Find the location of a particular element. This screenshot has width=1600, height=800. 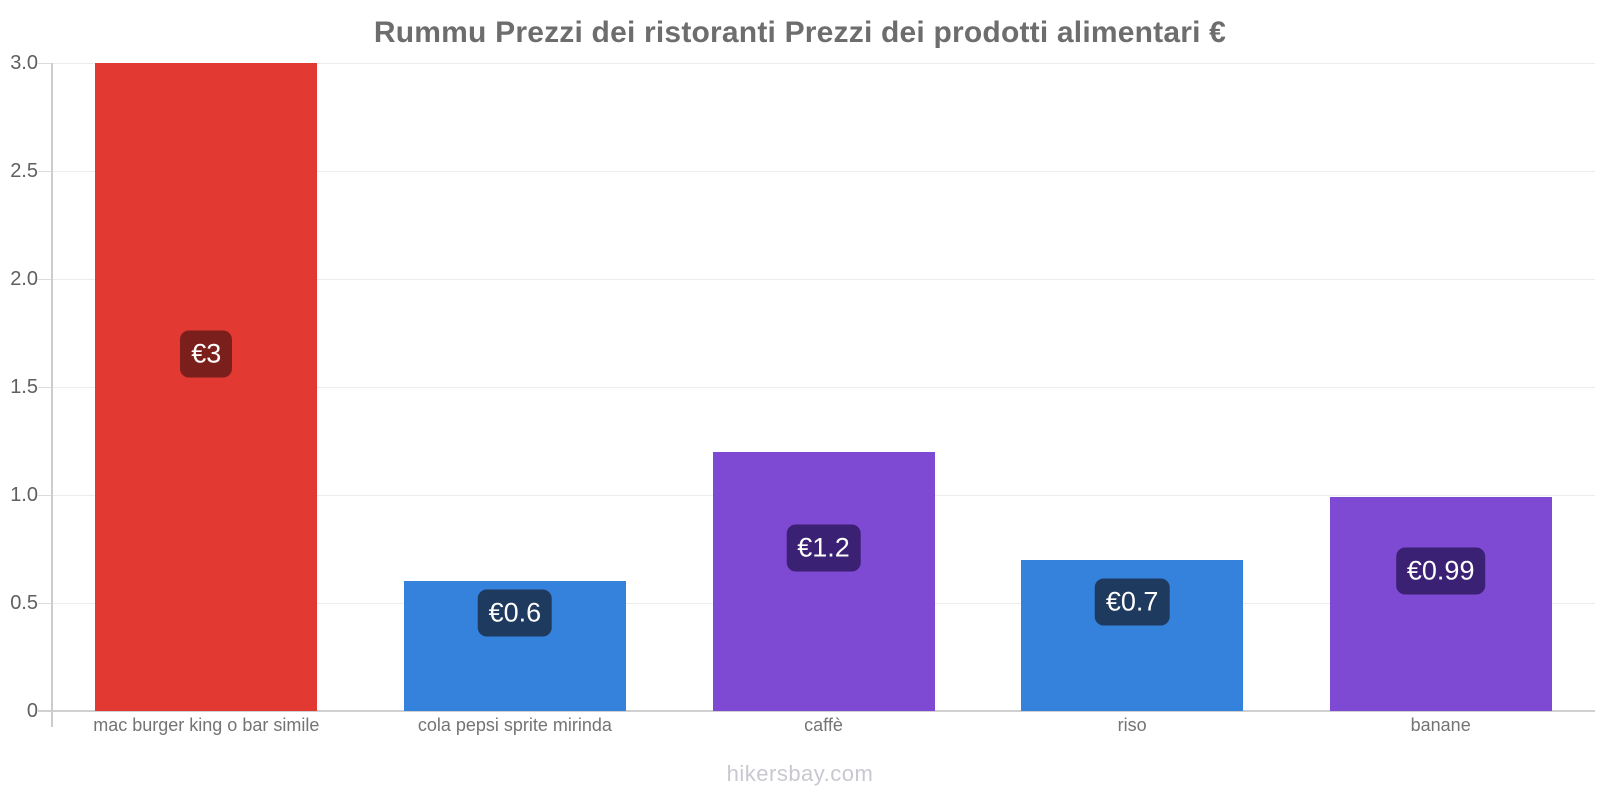

y-tick-label: 2.5 is located at coordinates (24, 171).